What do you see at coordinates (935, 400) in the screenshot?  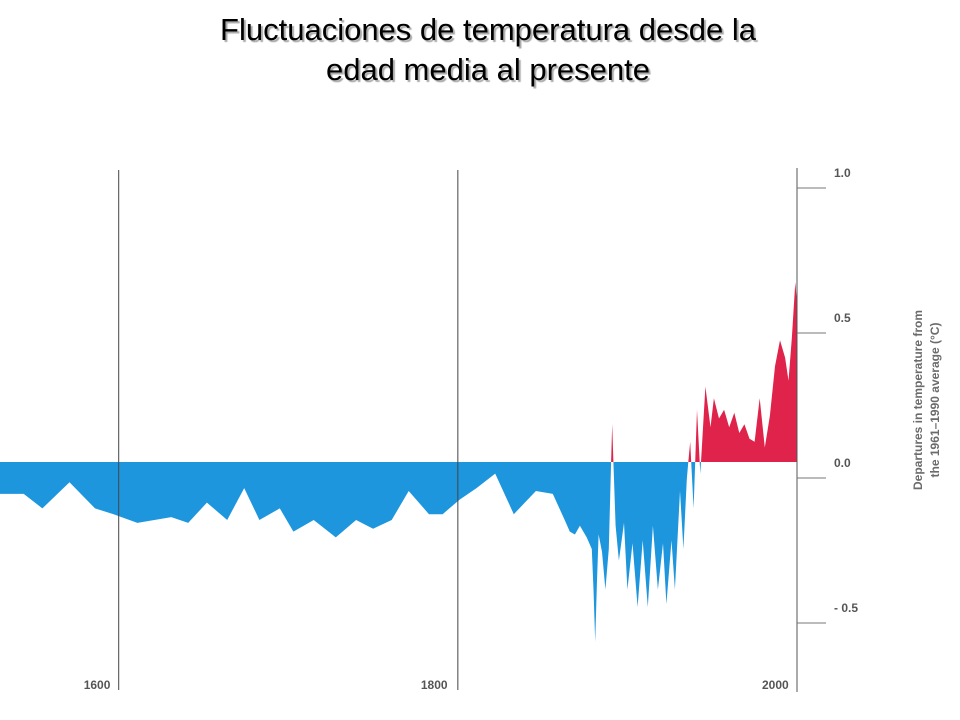 I see `y-axis-label-line-2: the 1961–1990 average (°C)` at bounding box center [935, 400].